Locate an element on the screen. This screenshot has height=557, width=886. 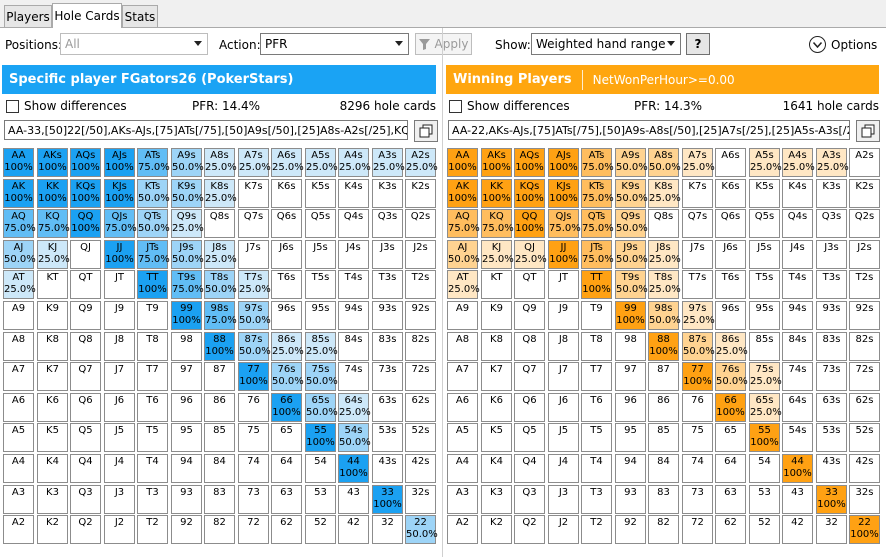
tab-stats: Stats is located at coordinates (140, 16).